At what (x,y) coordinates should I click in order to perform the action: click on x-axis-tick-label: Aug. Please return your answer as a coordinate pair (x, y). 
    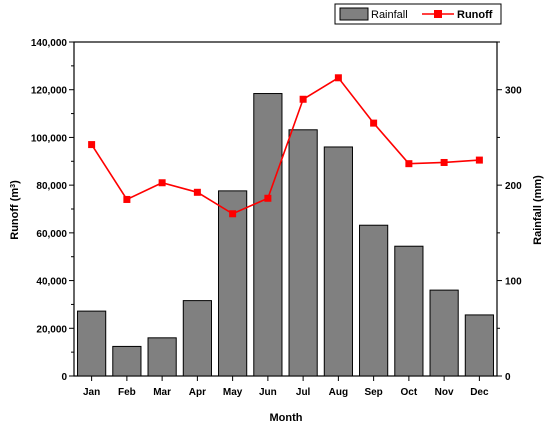
    Looking at the image, I should click on (338, 392).